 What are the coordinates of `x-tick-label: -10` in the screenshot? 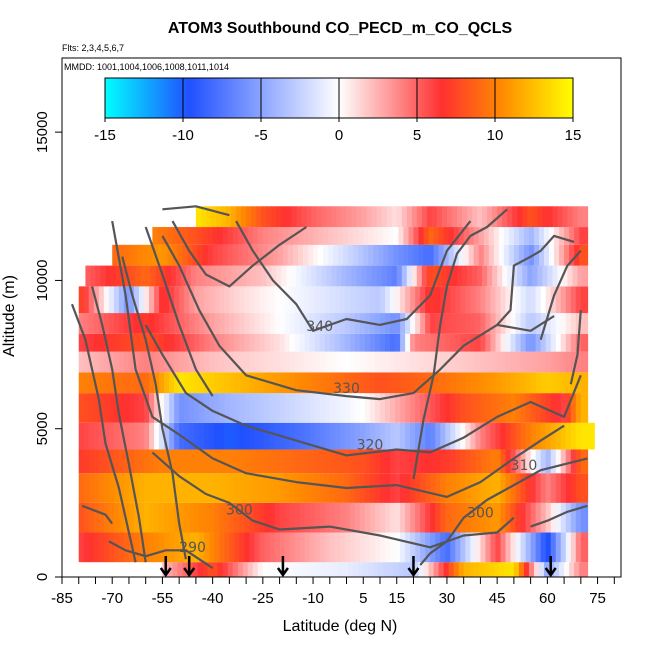 It's located at (313, 598).